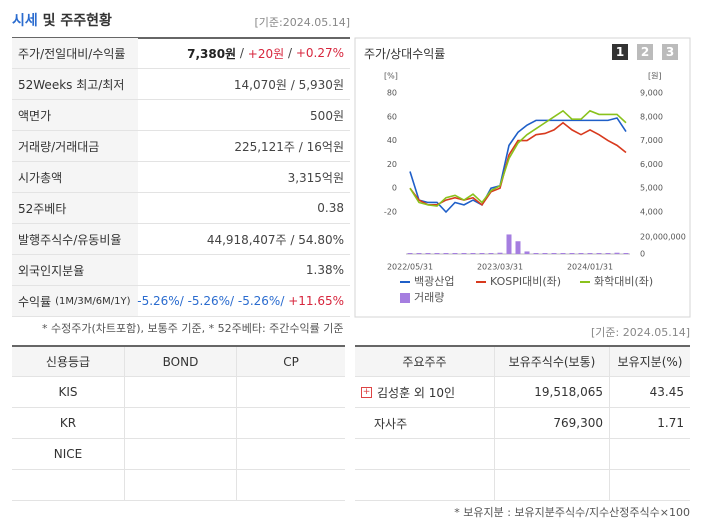 The height and width of the screenshot is (525, 702). What do you see at coordinates (525, 281) in the screenshot?
I see `legend-label: KOSPI대비(좌)` at bounding box center [525, 281].